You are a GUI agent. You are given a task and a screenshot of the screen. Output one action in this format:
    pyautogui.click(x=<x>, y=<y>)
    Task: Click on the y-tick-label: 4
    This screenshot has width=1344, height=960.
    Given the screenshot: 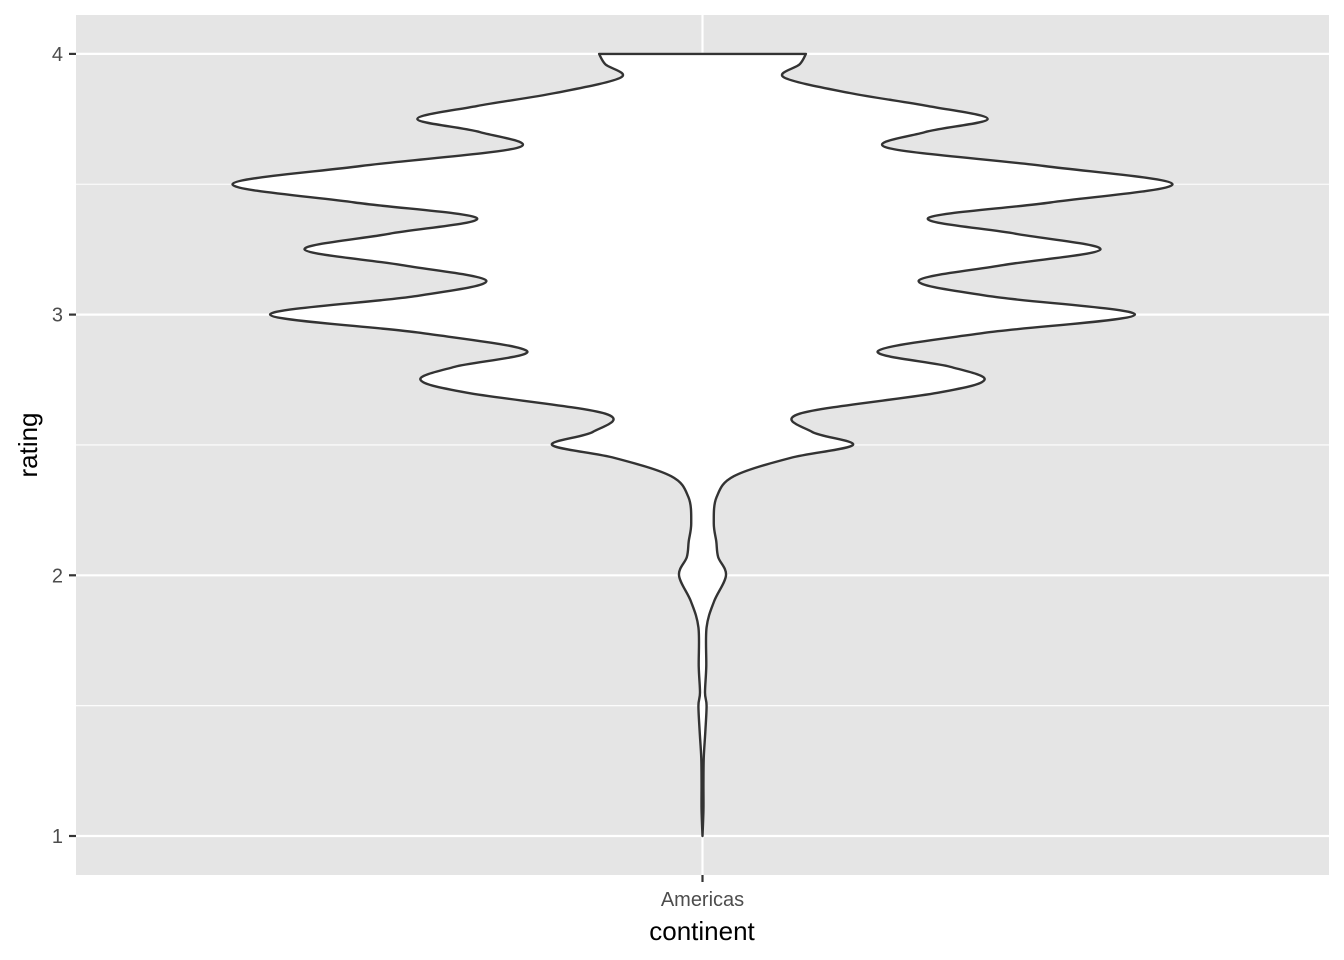 What is the action you would take?
    pyautogui.click(x=57, y=55)
    